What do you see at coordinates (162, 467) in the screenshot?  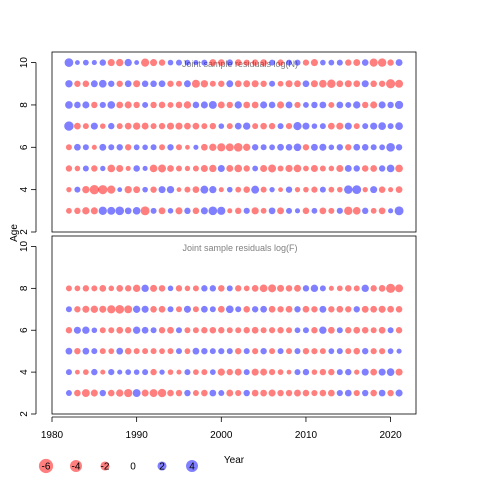 I see `legend-label: 2` at bounding box center [162, 467].